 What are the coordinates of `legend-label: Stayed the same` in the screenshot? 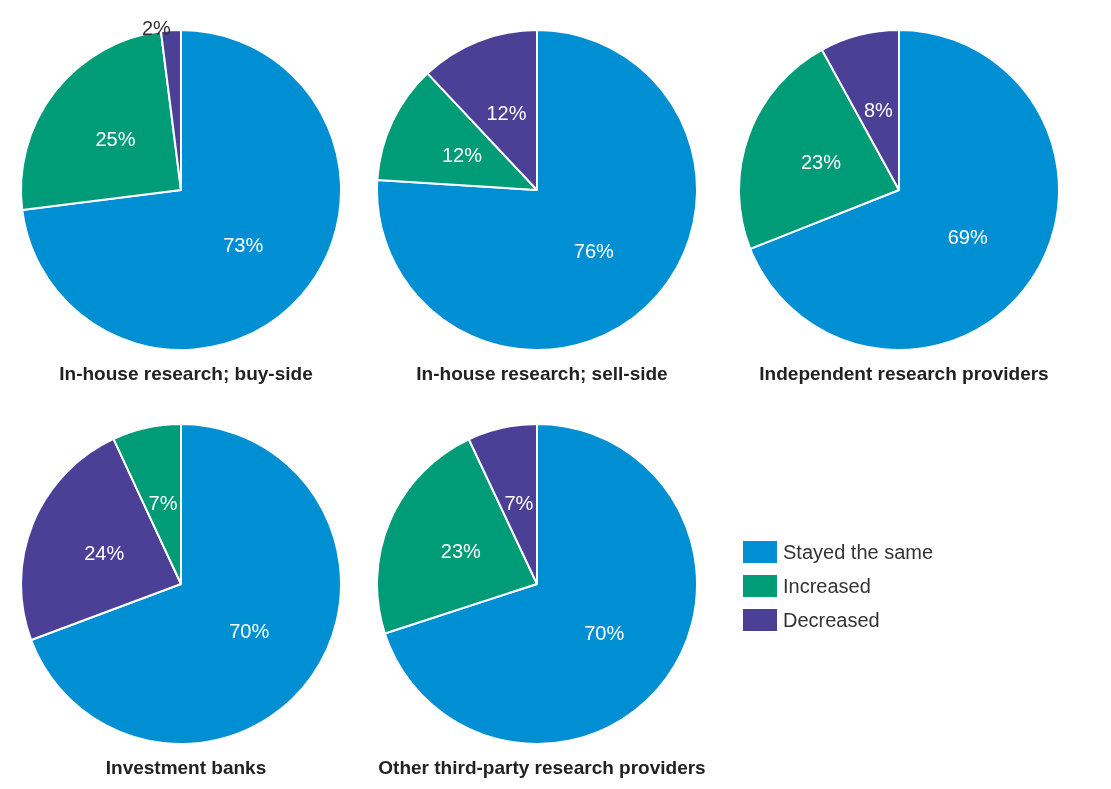 It's located at (858, 552).